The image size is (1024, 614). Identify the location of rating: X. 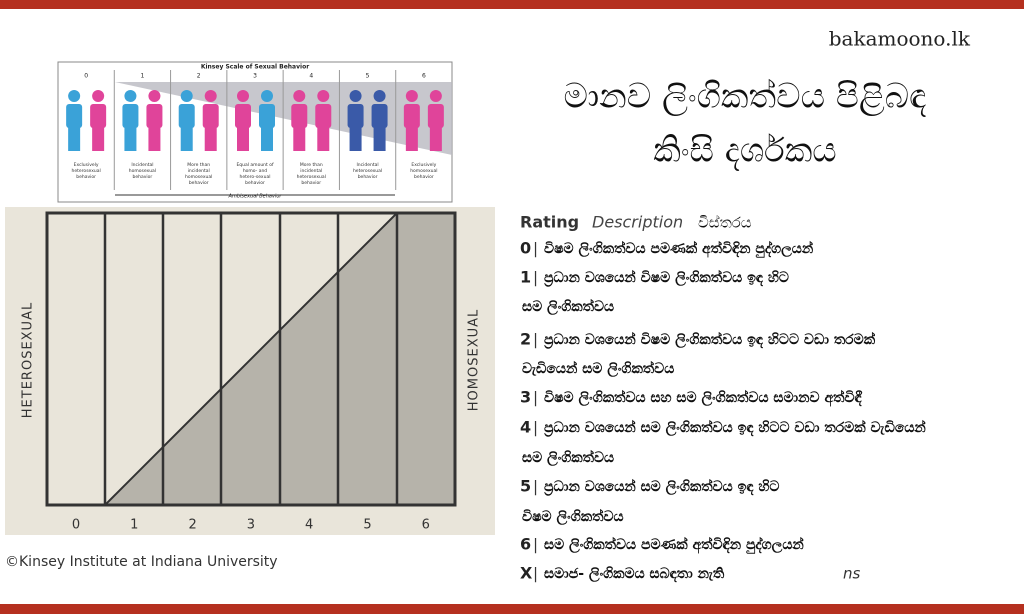
(526, 573).